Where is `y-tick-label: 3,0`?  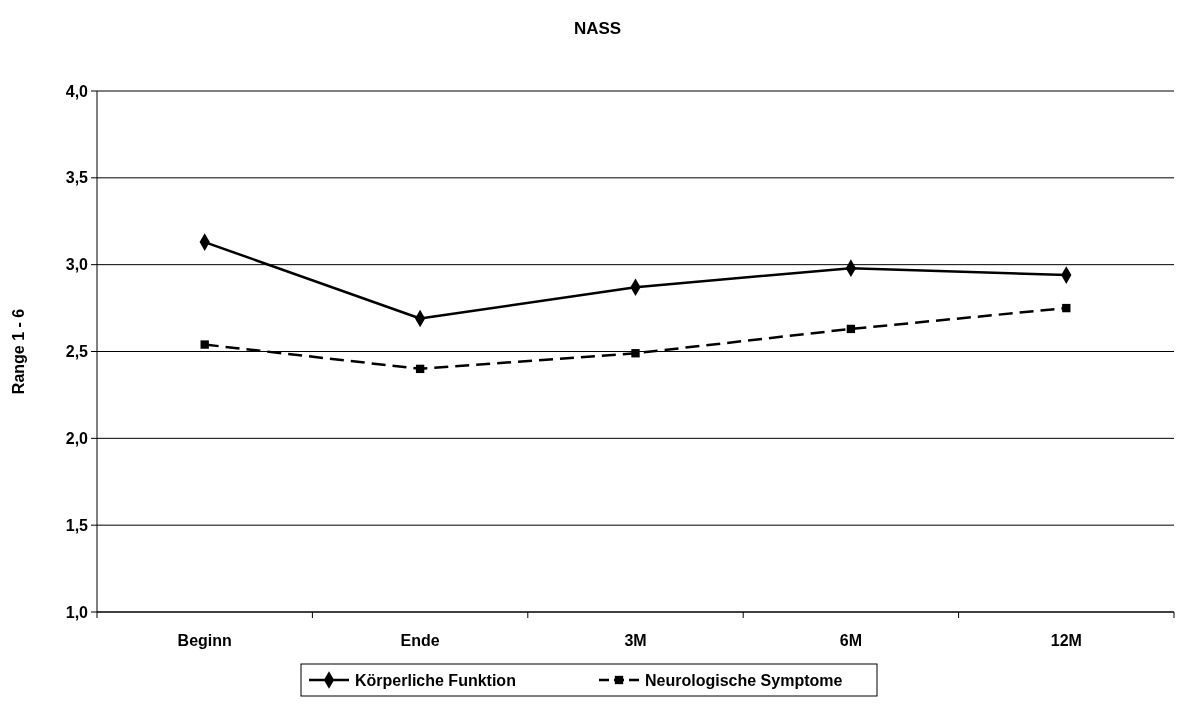 y-tick-label: 3,0 is located at coordinates (77, 265).